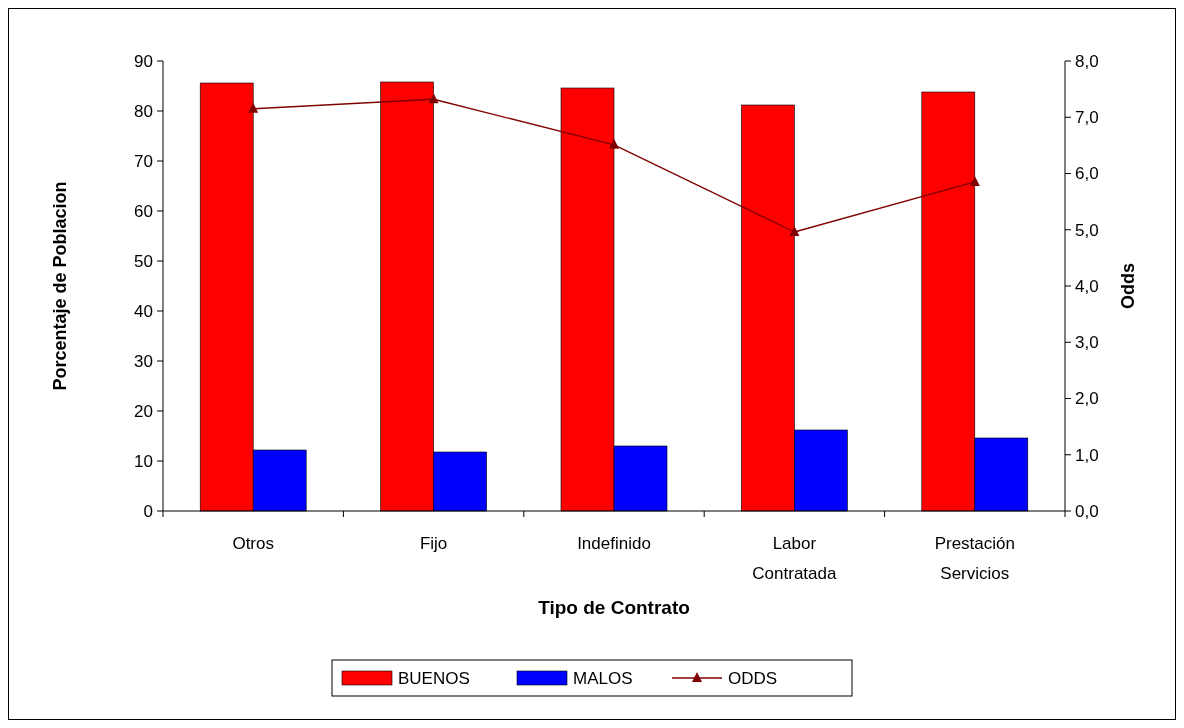 The height and width of the screenshot is (728, 1184). What do you see at coordinates (253, 543) in the screenshot?
I see `x-tick-label: Otros` at bounding box center [253, 543].